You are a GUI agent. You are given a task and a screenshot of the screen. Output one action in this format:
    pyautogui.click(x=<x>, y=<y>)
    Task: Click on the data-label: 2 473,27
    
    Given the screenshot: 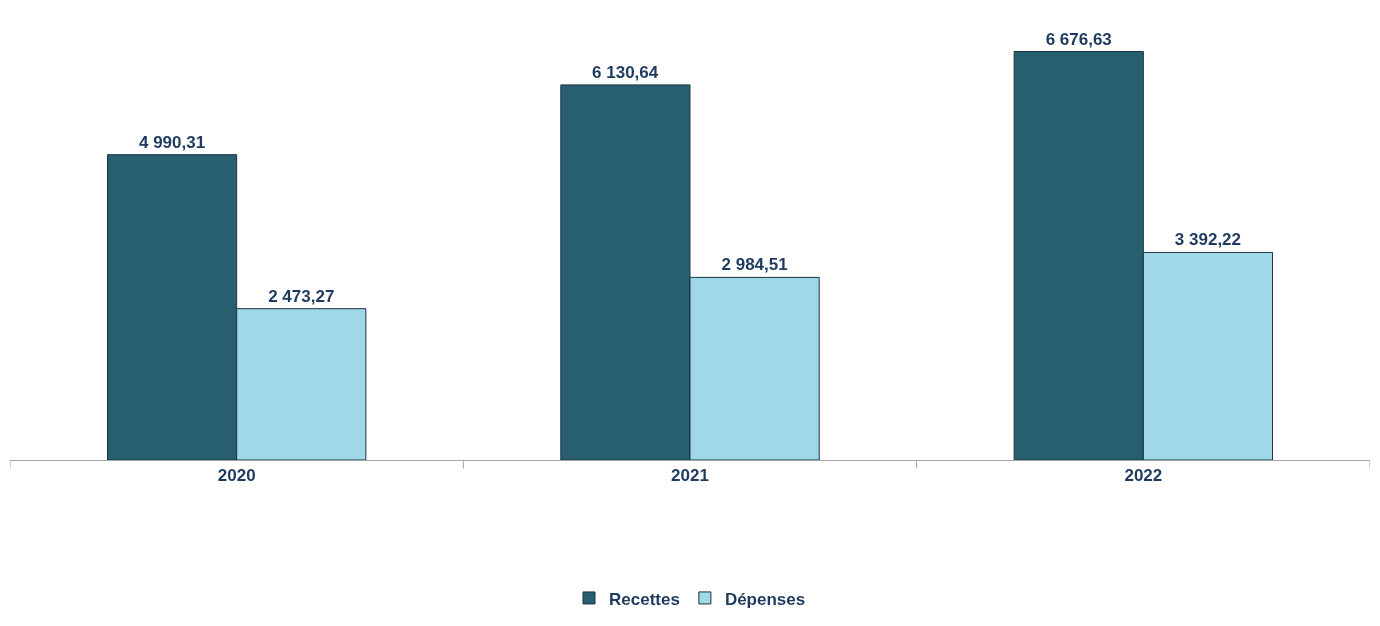 What is the action you would take?
    pyautogui.click(x=301, y=296)
    